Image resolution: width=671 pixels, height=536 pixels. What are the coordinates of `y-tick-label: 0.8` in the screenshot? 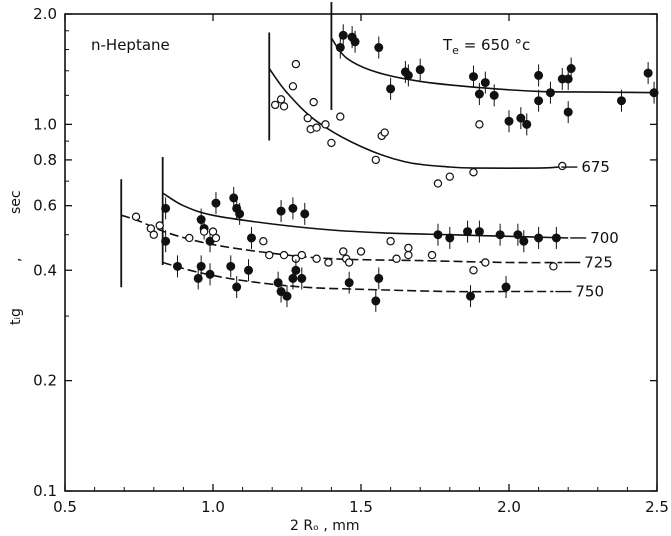 It's located at (45, 160).